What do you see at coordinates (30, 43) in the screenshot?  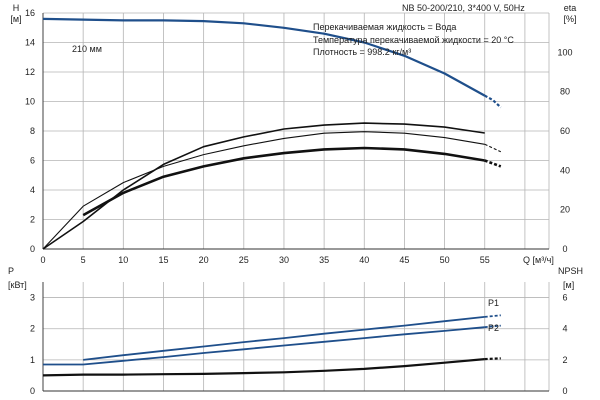 I see `left-tick-label: 14` at bounding box center [30, 43].